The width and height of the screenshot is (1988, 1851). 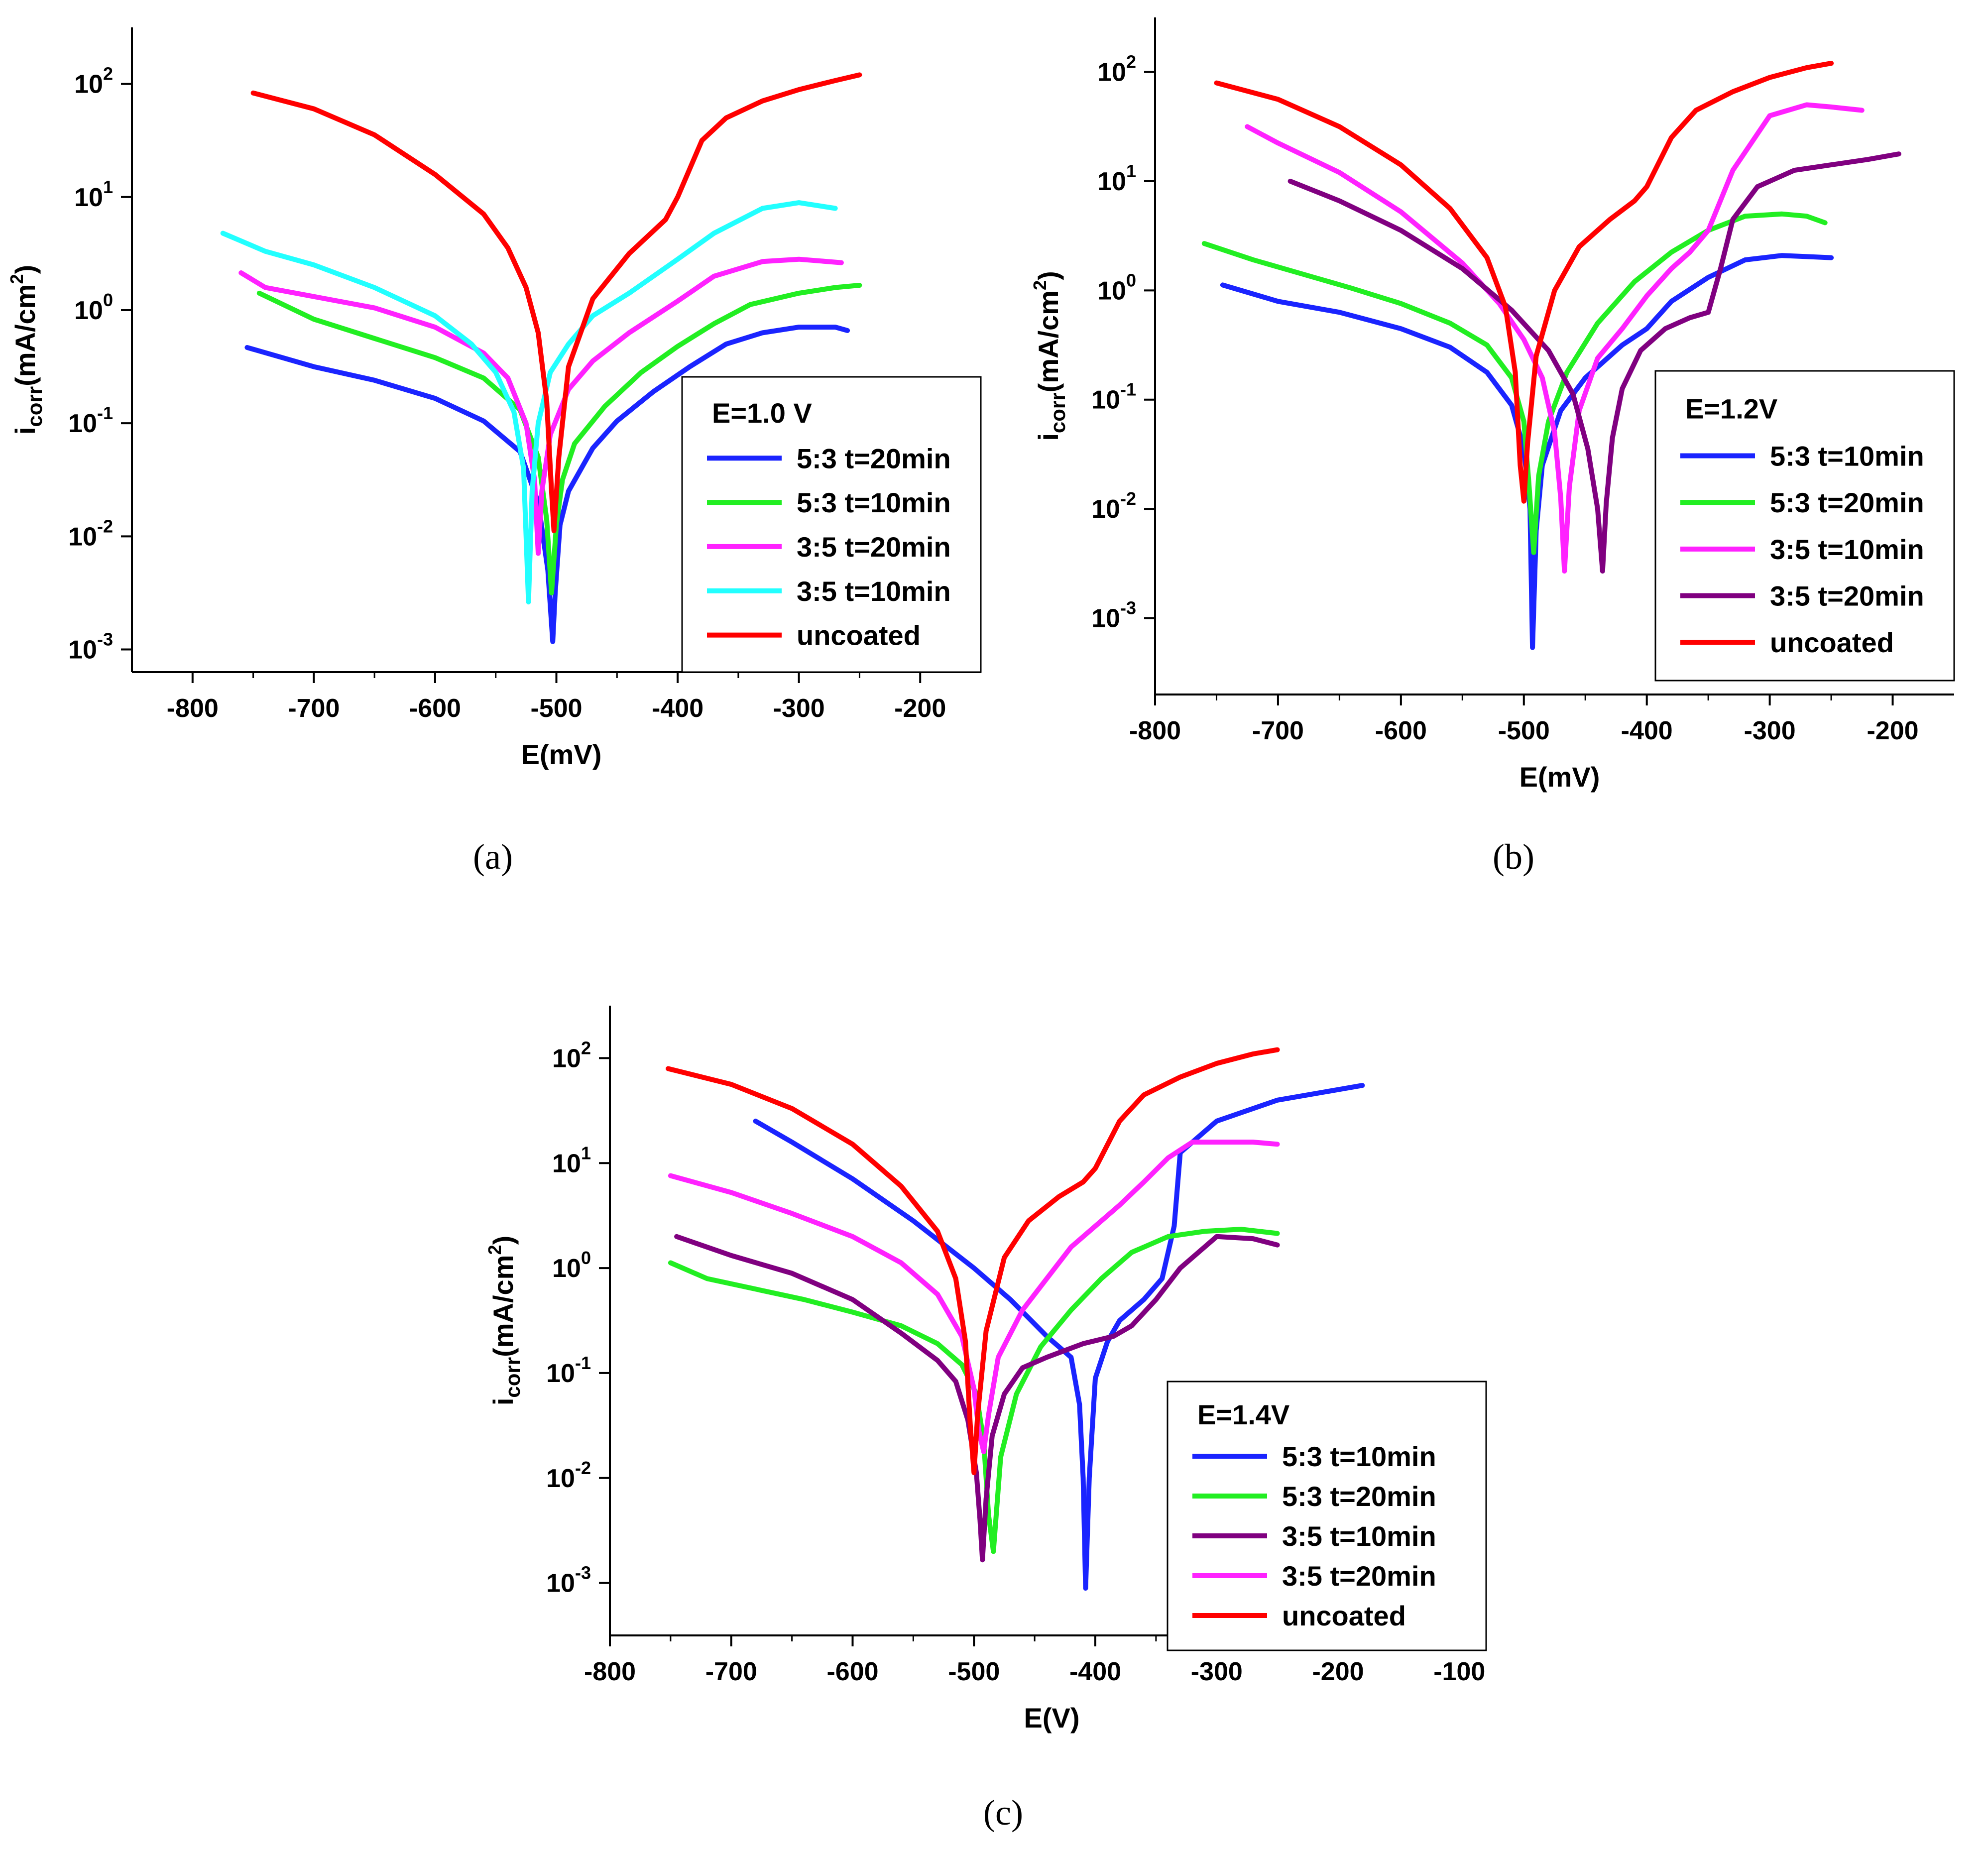 I want to click on x-axis-title: E(V), so click(x=1052, y=1718).